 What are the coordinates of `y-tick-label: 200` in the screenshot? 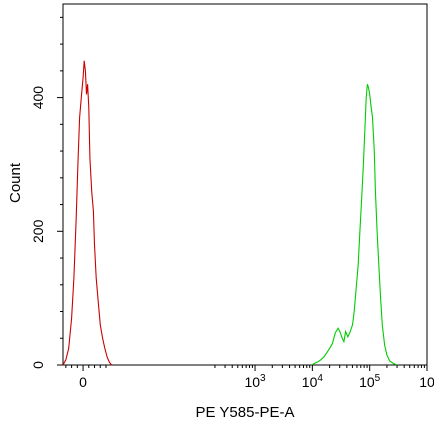 It's located at (38, 231).